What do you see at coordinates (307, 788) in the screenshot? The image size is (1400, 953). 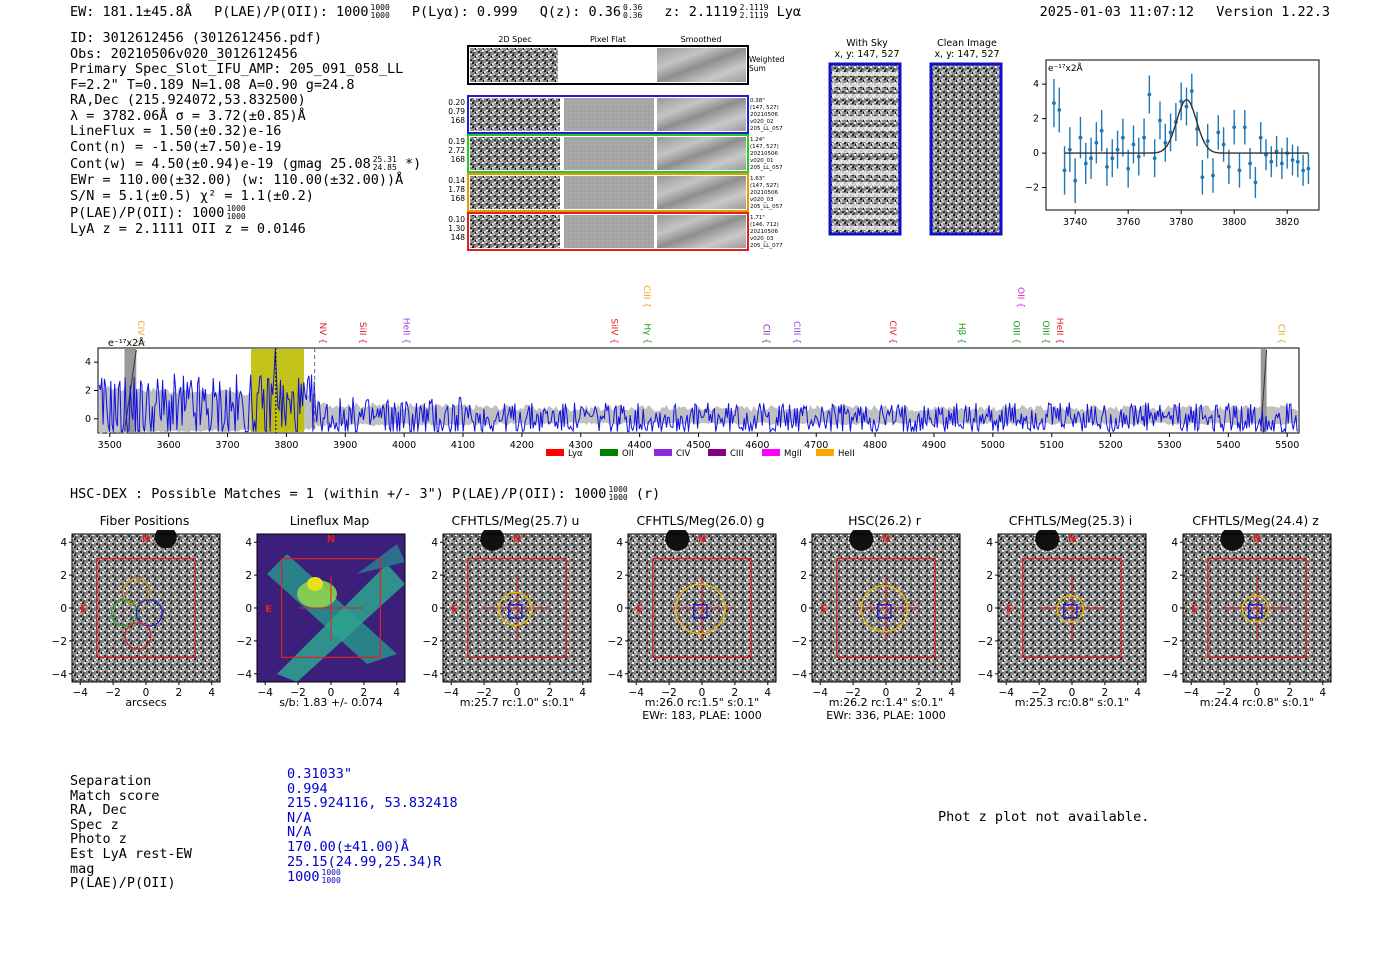 I see `val-match-score: 0.994` at bounding box center [307, 788].